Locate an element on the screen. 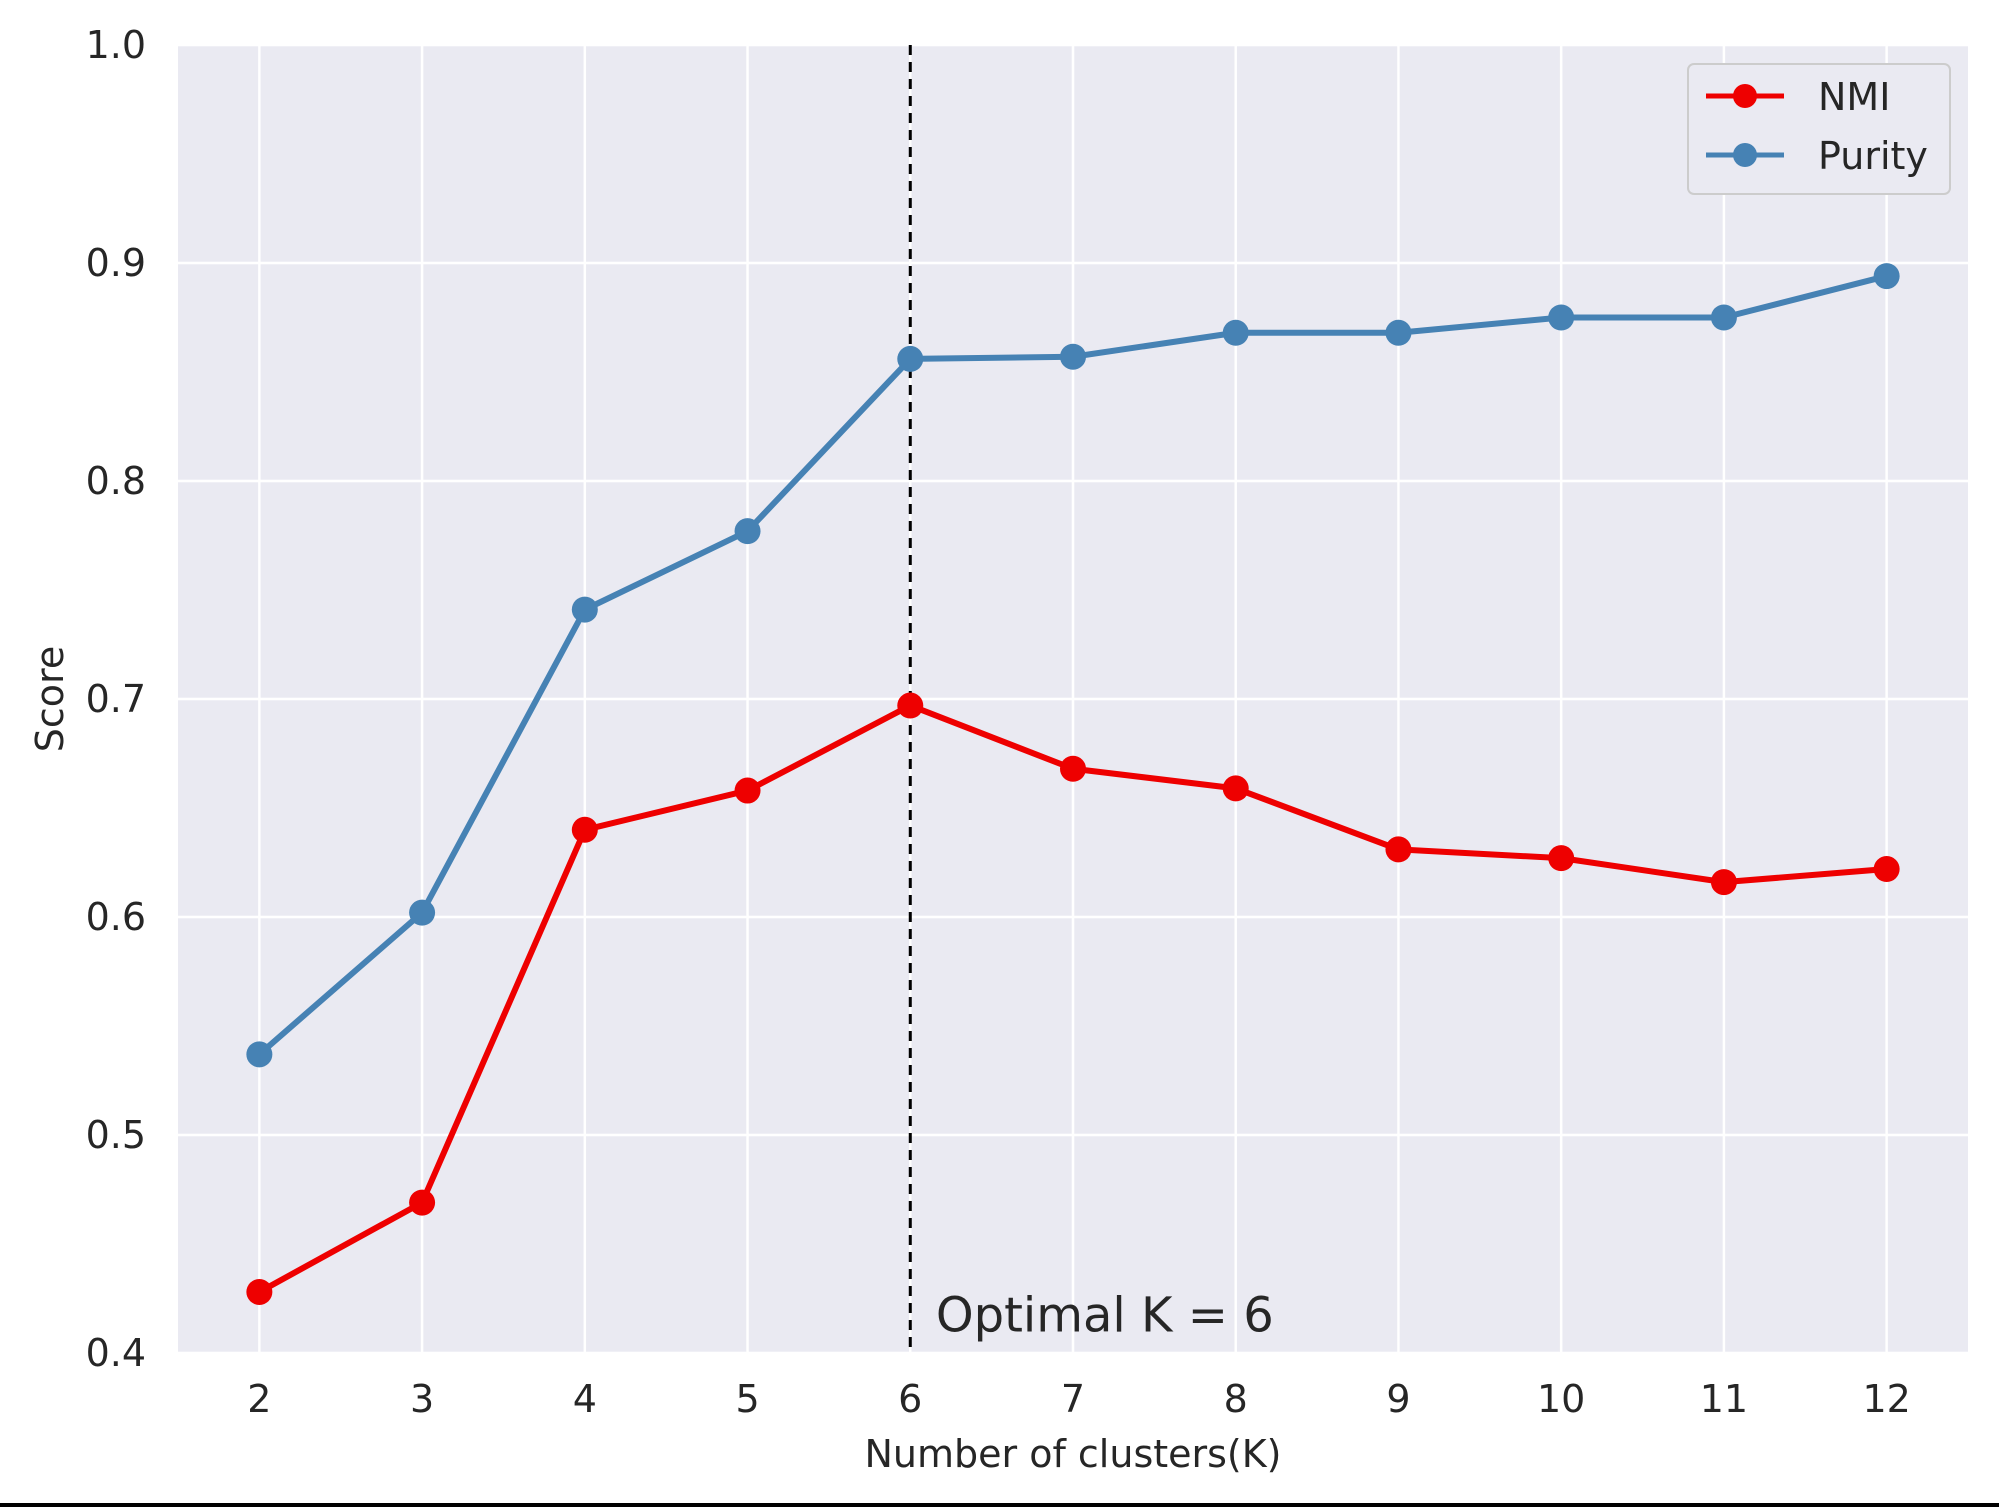 This screenshot has height=1507, width=1999. x-tick-label: 2 is located at coordinates (259, 1399).